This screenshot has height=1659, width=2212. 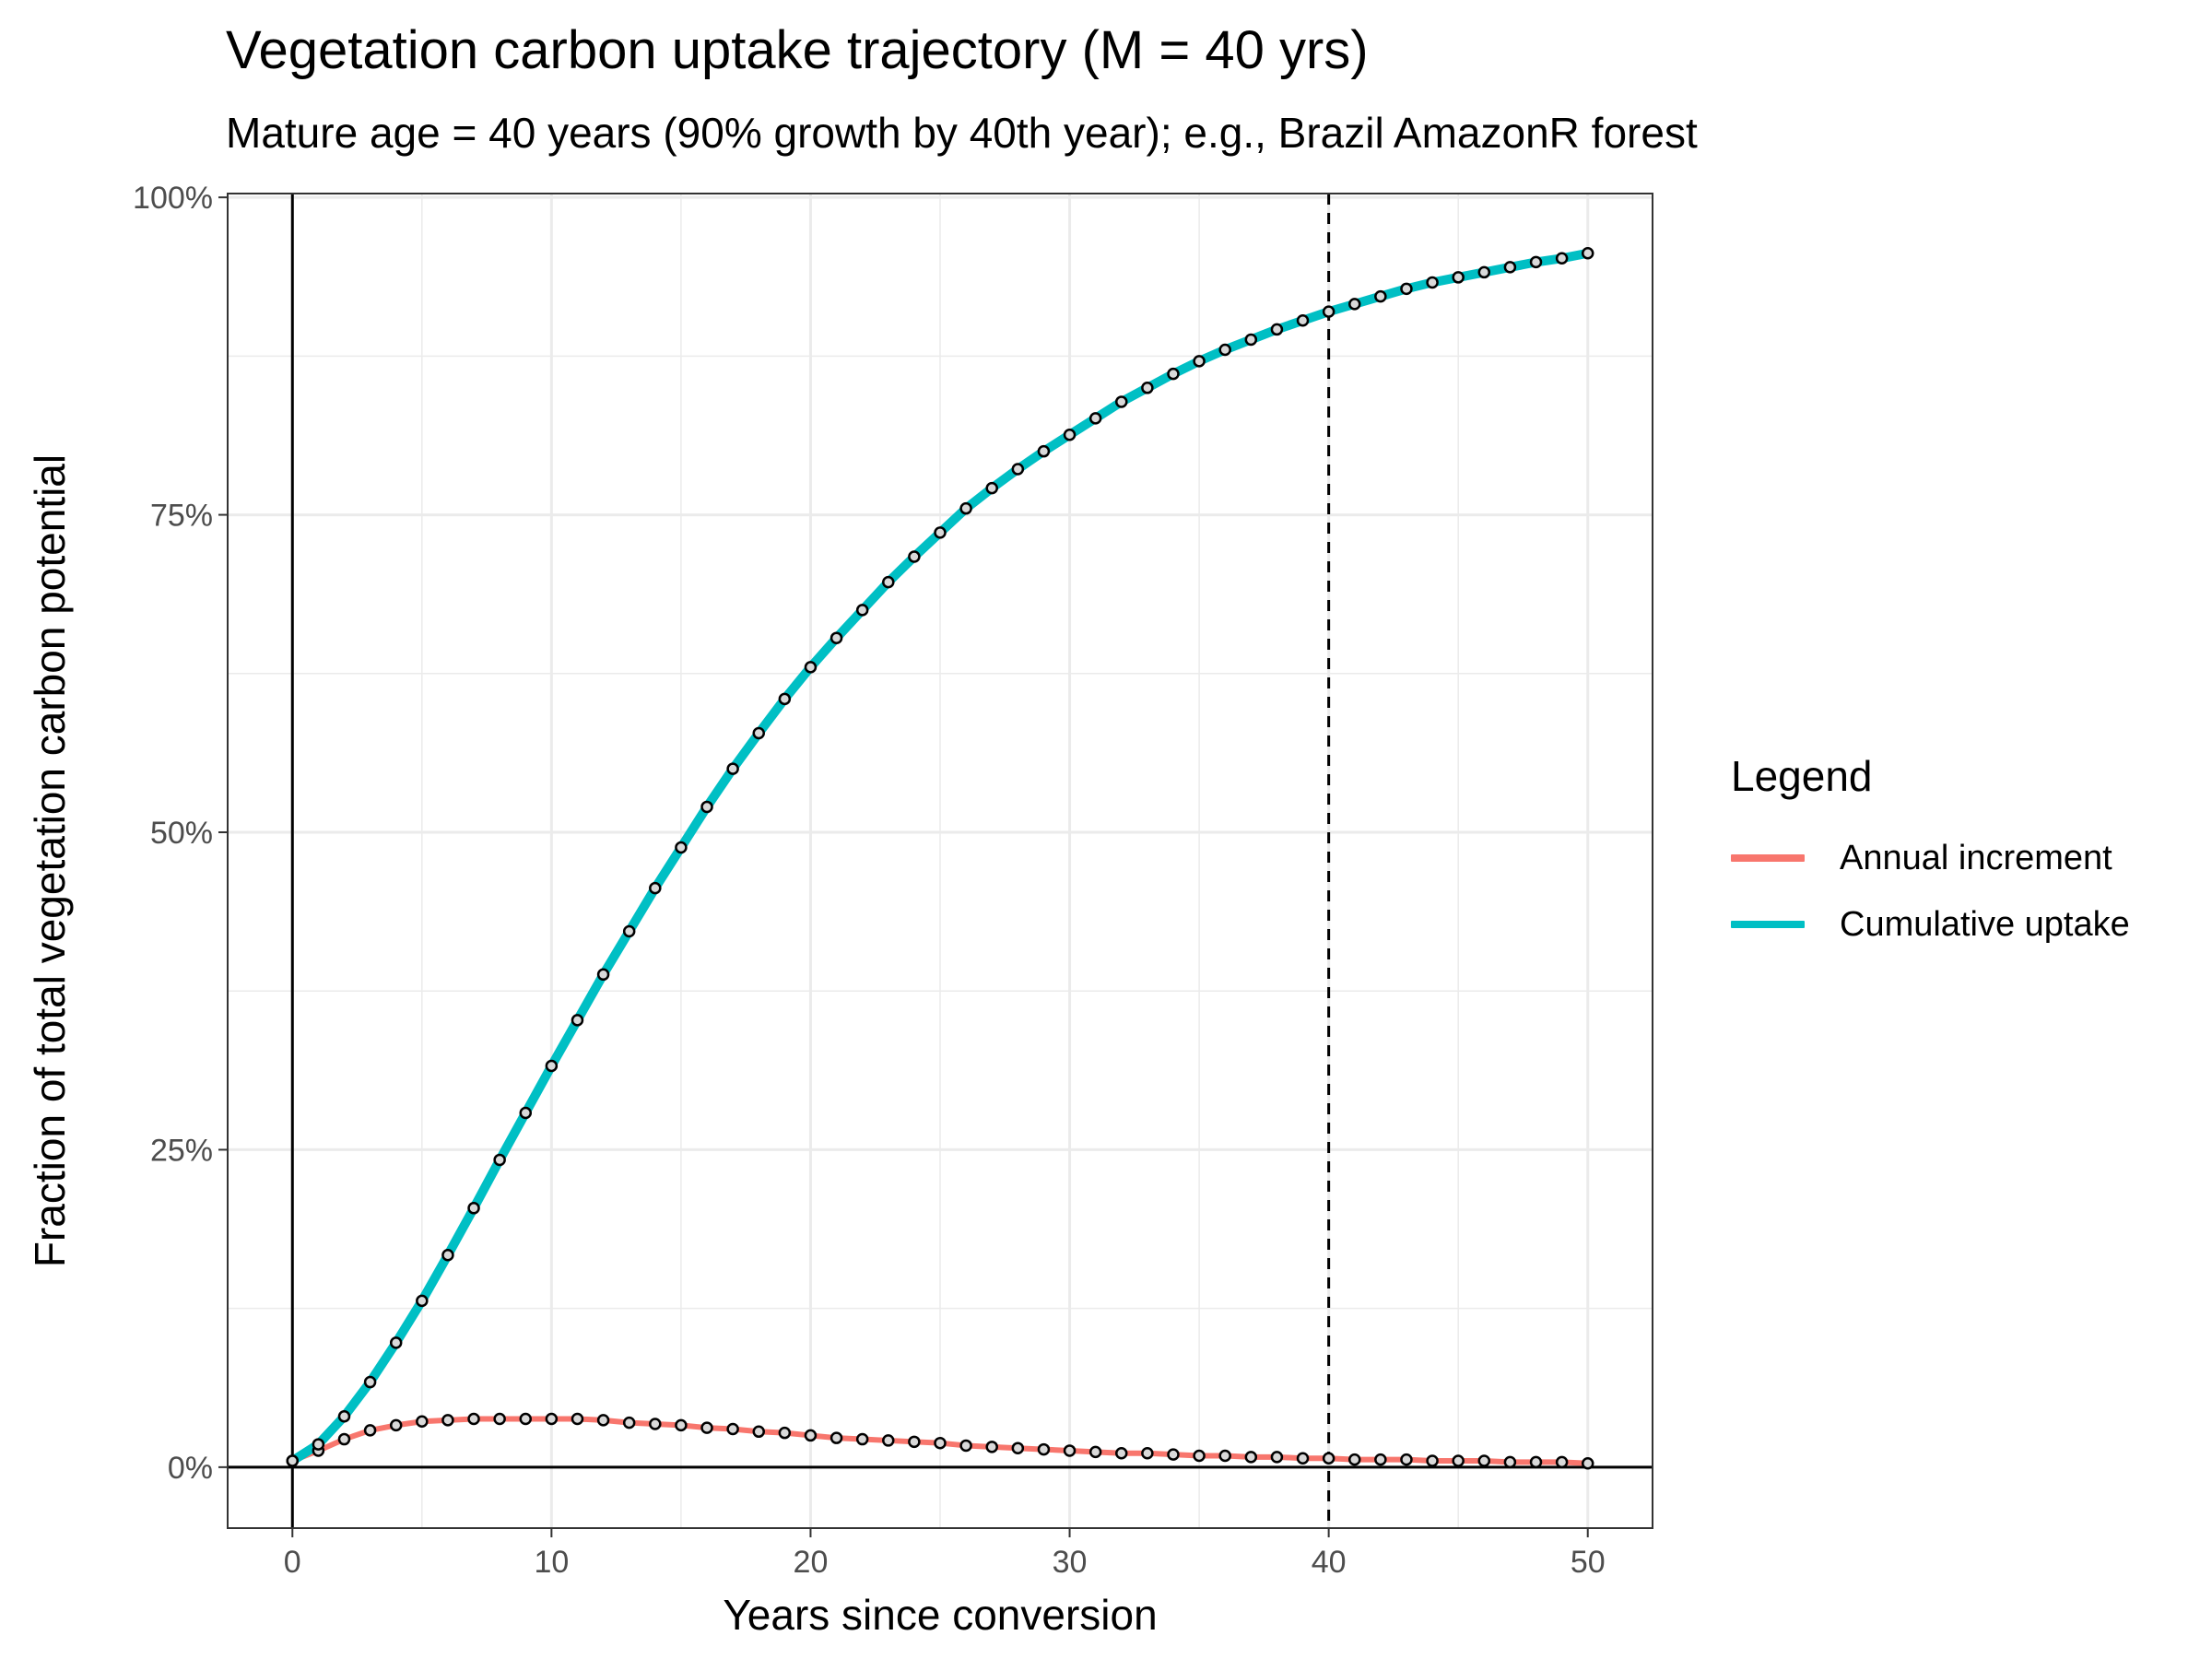 I want to click on legend-item-annual-increment: Annual increment, so click(x=1930, y=858).